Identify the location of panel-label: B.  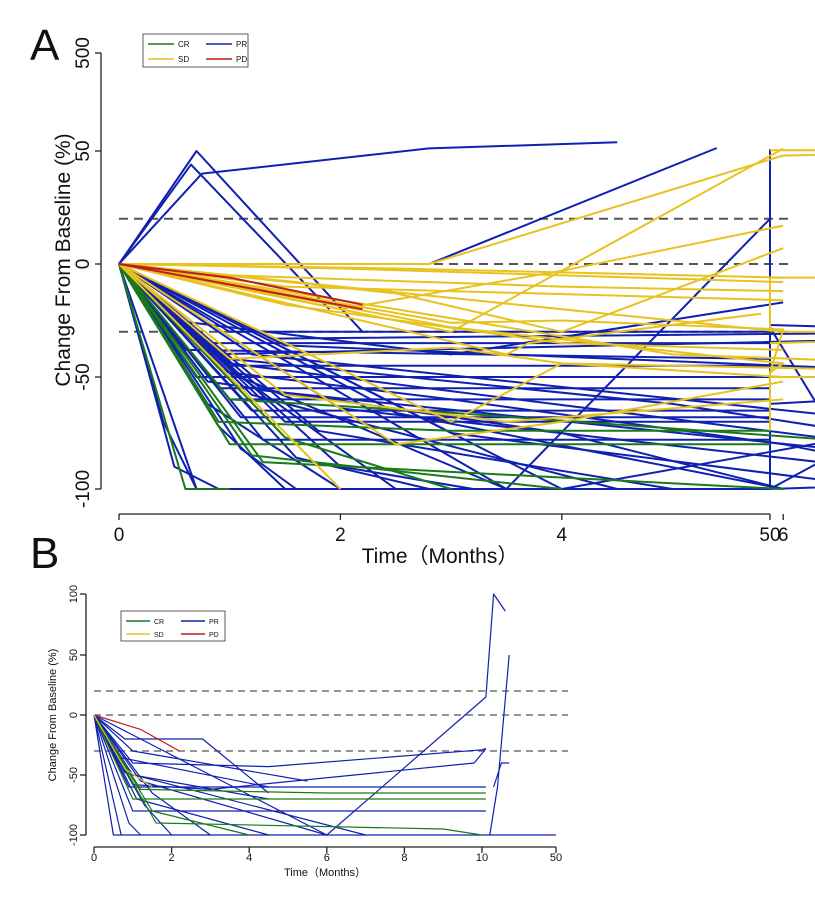
(44, 553).